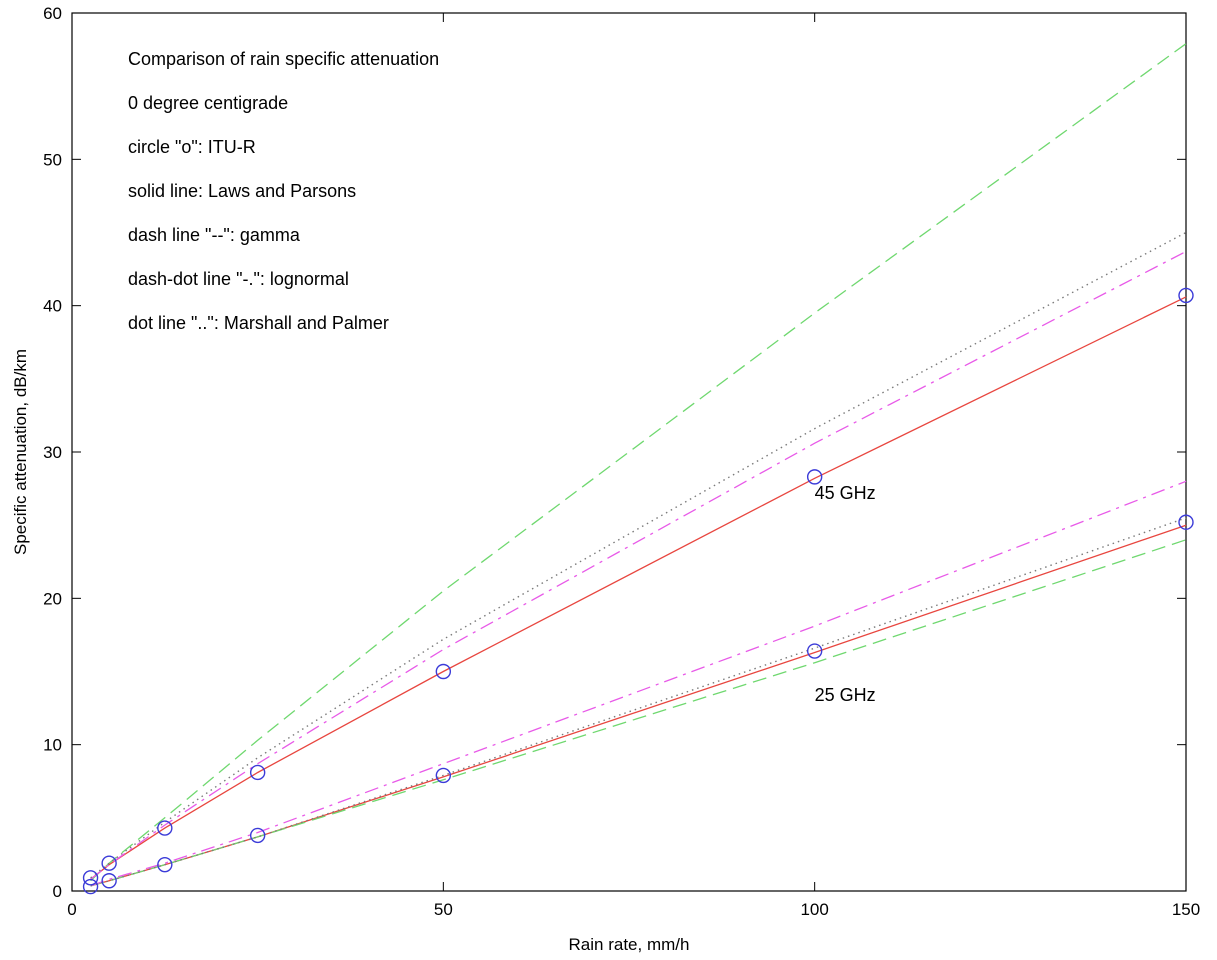 The height and width of the screenshot is (960, 1217). I want to click on curve-label: 45 GHz, so click(845, 493).